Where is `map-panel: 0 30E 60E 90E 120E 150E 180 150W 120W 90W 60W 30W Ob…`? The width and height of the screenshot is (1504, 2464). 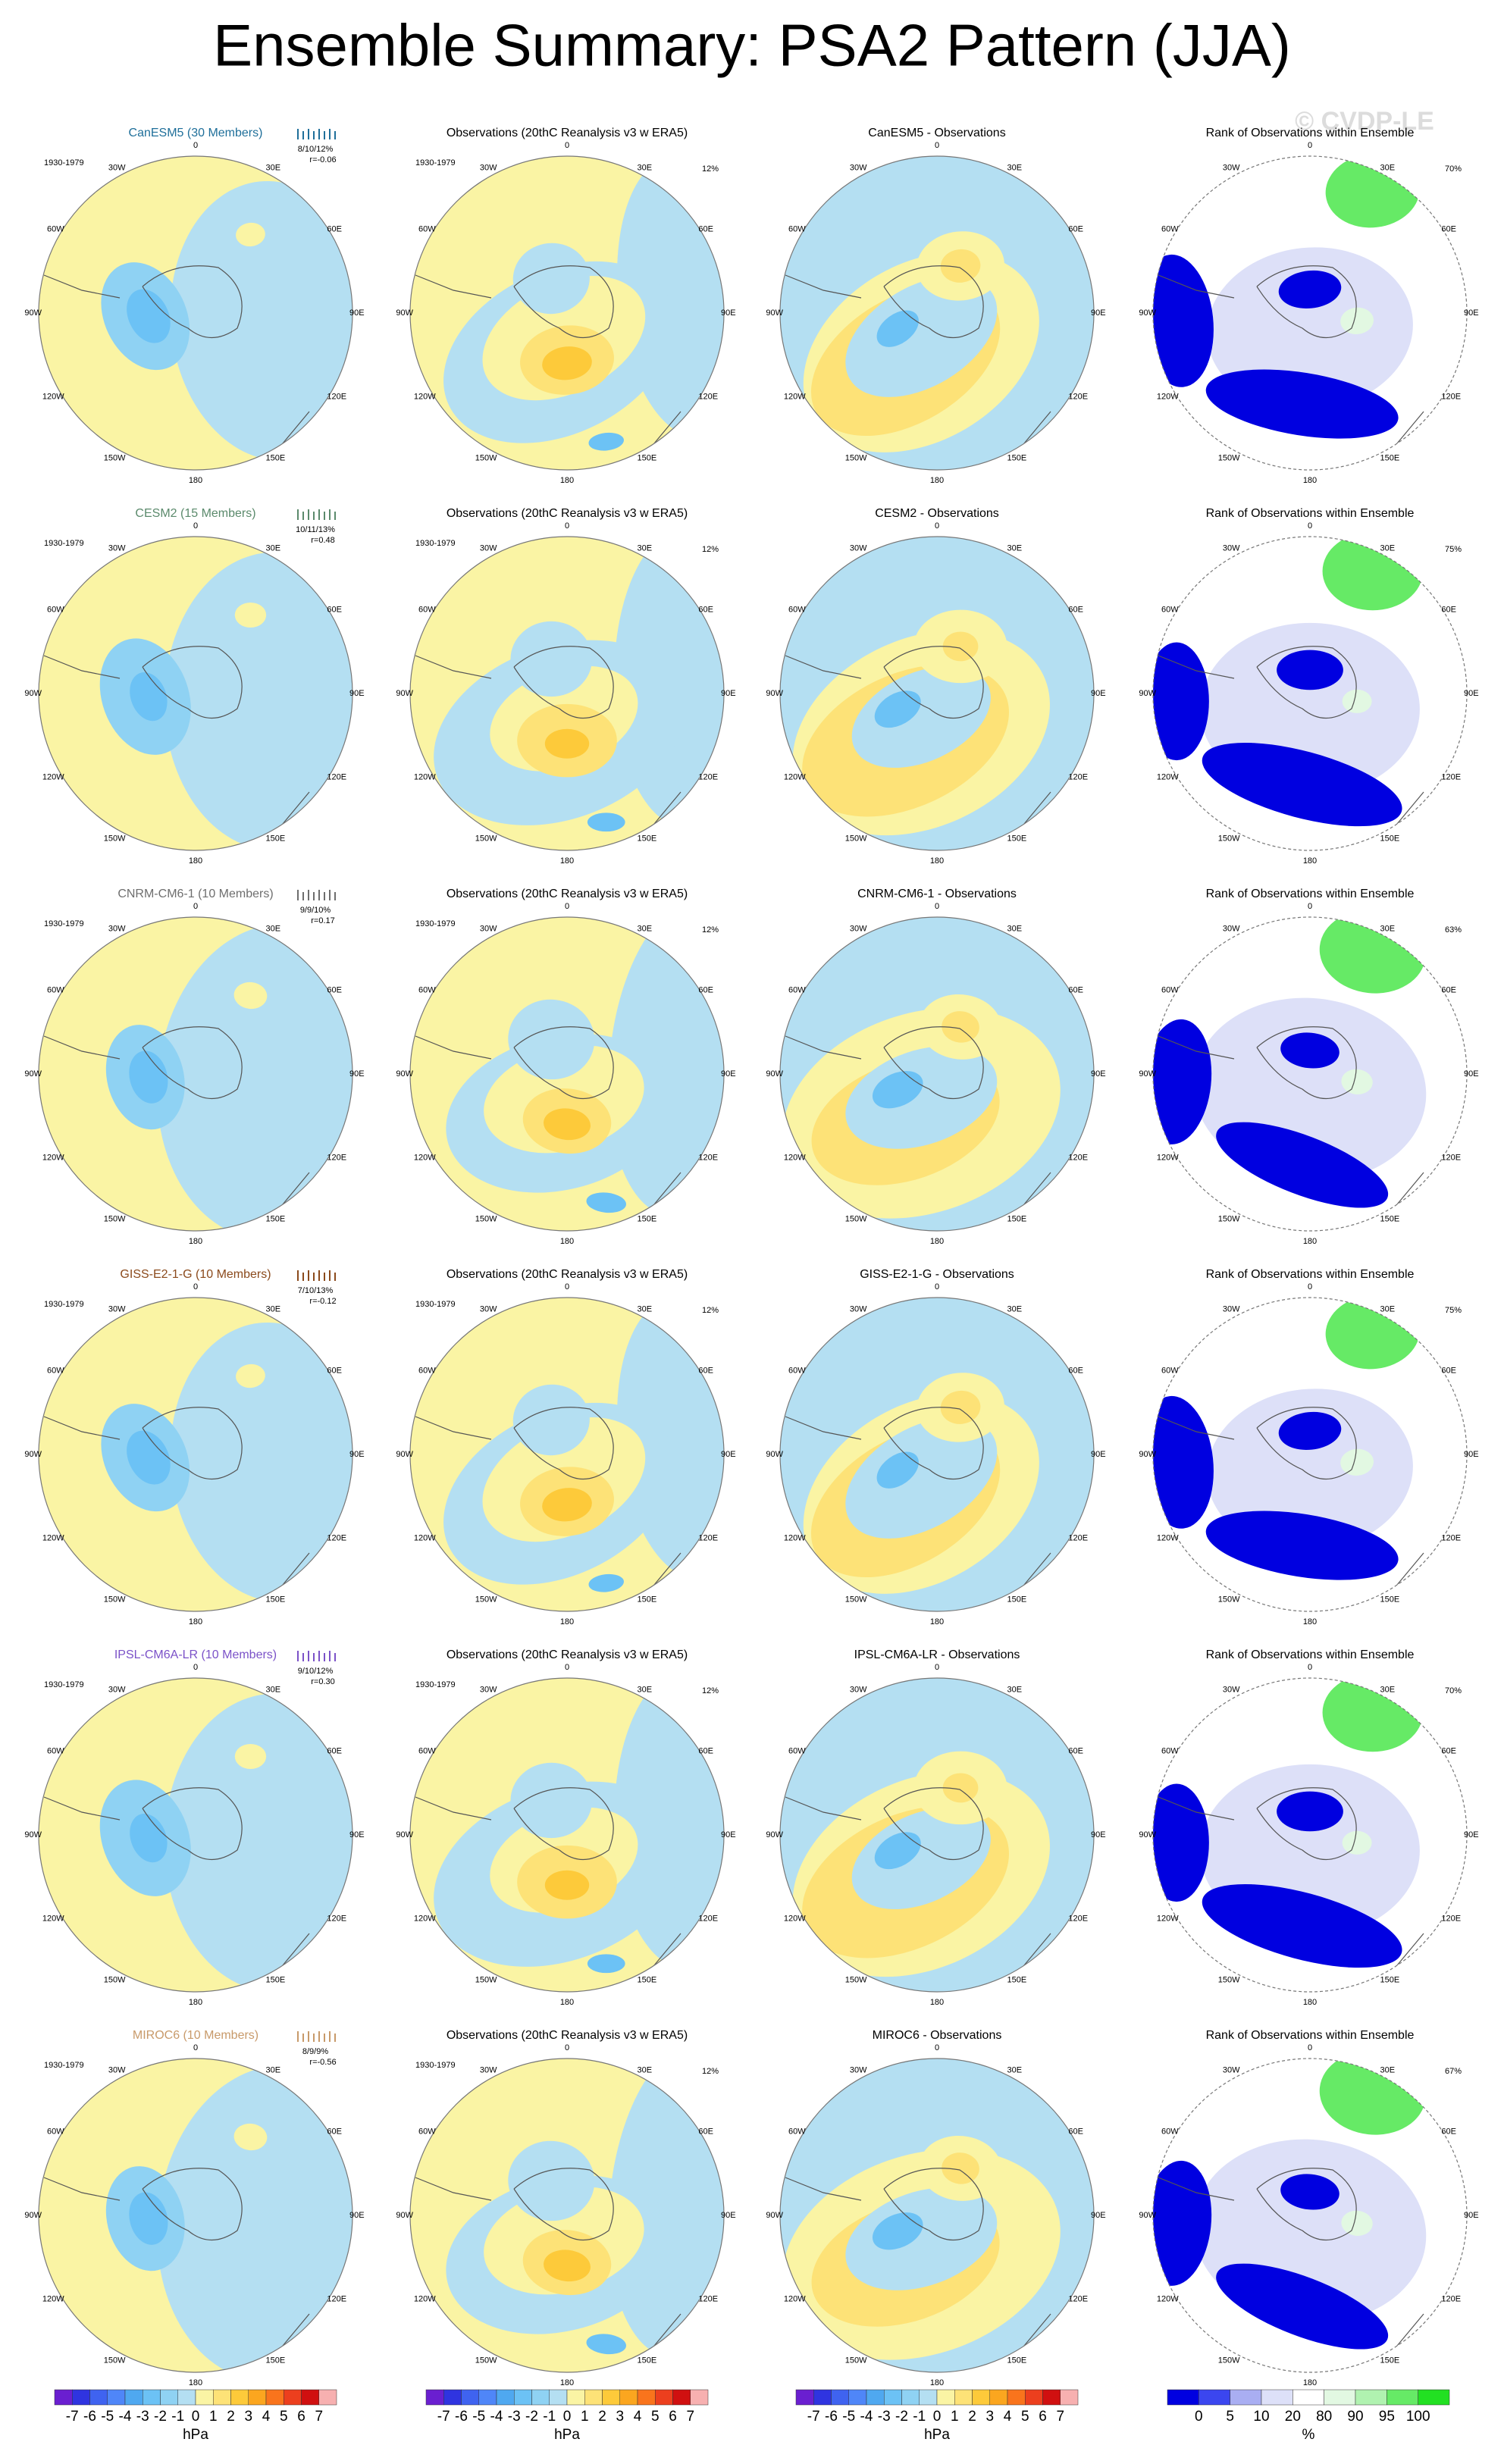
map-panel: 0 30E 60E 90E 120E 150E 180 150W 120W 90W 60W 30W Ob… is located at coordinates (565, 1447).